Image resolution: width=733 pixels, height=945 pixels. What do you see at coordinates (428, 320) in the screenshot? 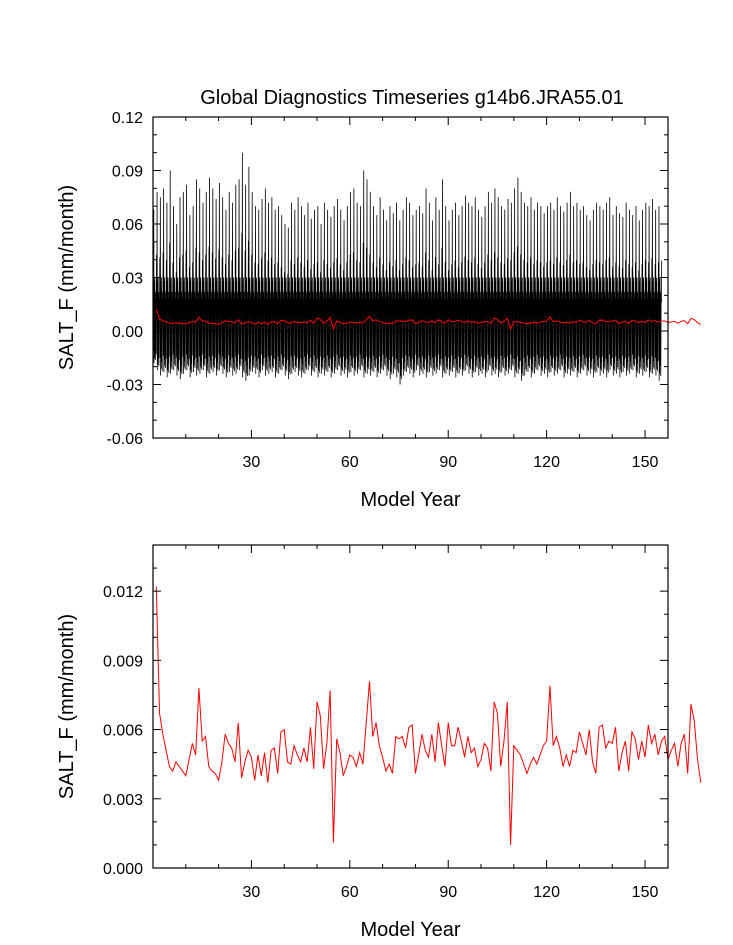
I see `series-annual-mean-line` at bounding box center [428, 320].